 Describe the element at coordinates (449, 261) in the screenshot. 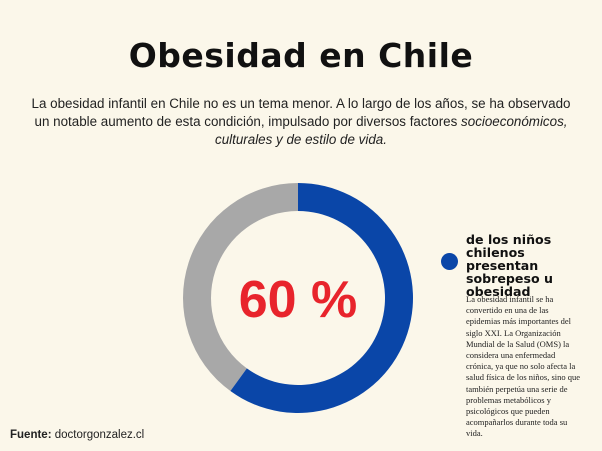

I see `legend-dot` at that location.